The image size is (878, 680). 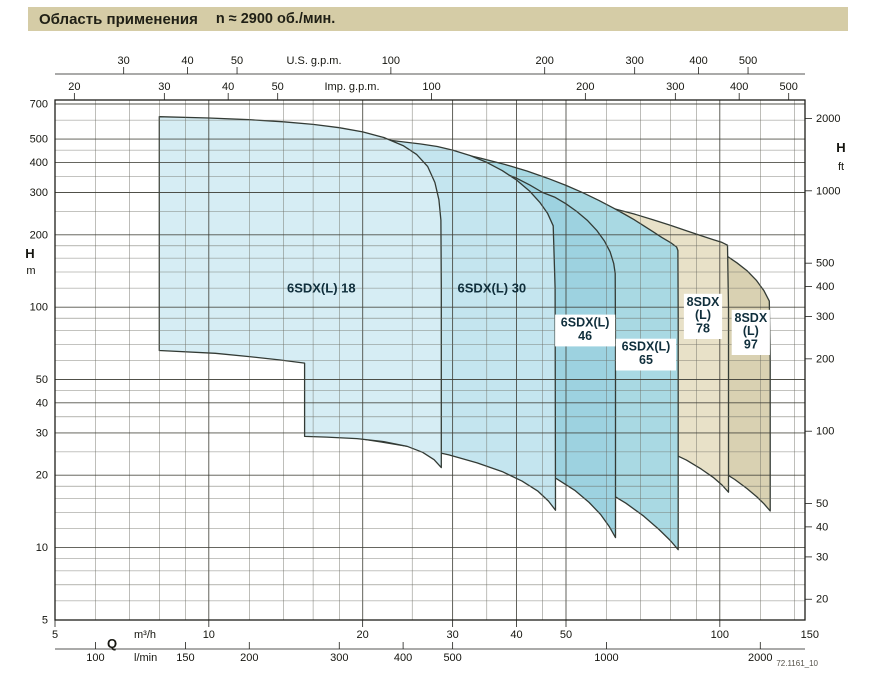 I want to click on us-gpm-tick-label: 30, so click(x=124, y=61).